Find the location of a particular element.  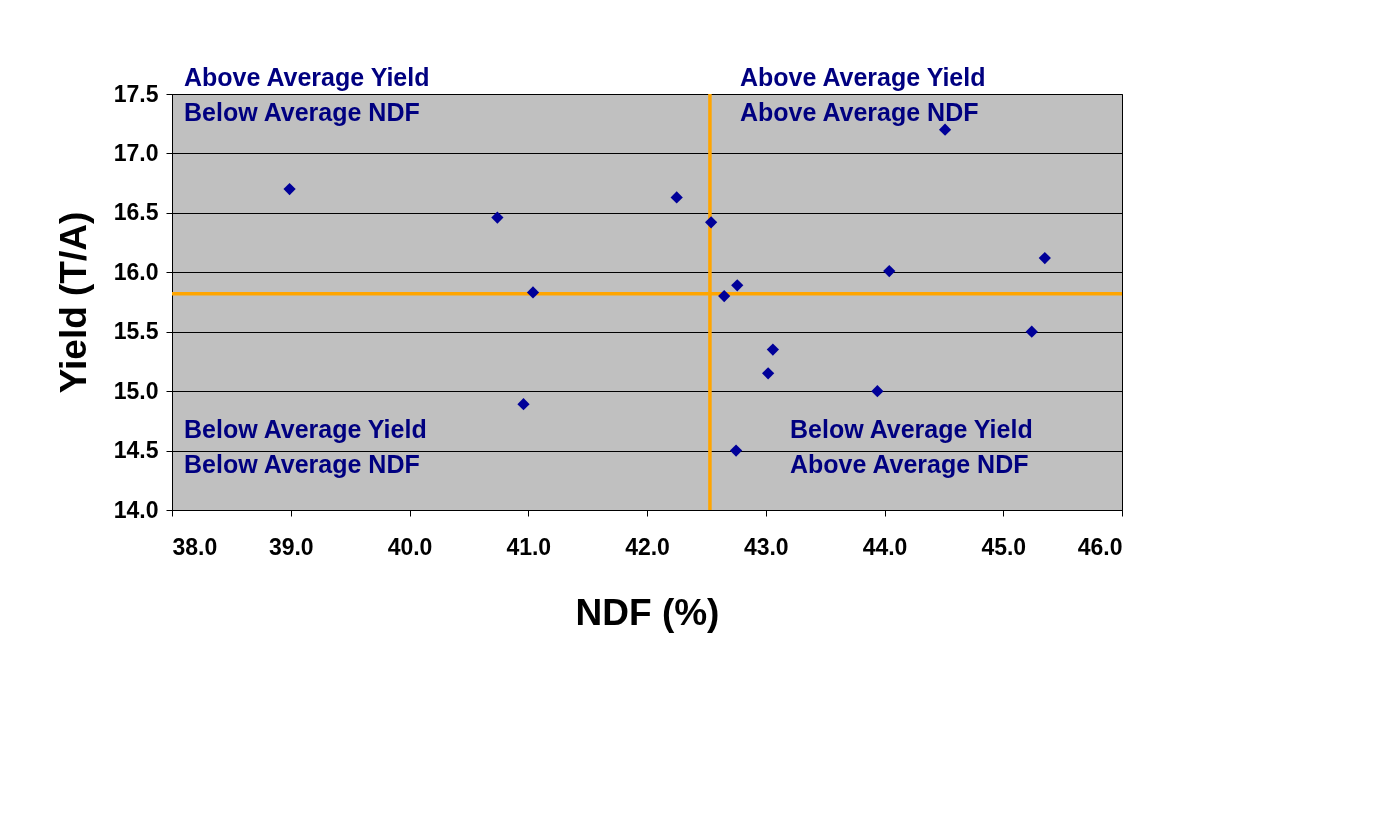

x-tick-label: 44.0 is located at coordinates (885, 546).